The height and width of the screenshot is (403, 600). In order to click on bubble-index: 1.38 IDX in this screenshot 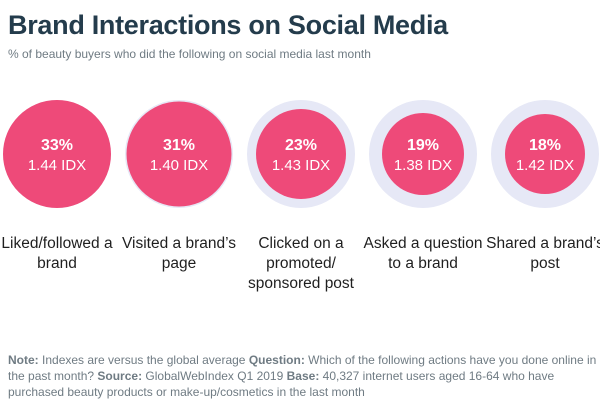, I will do `click(423, 165)`.